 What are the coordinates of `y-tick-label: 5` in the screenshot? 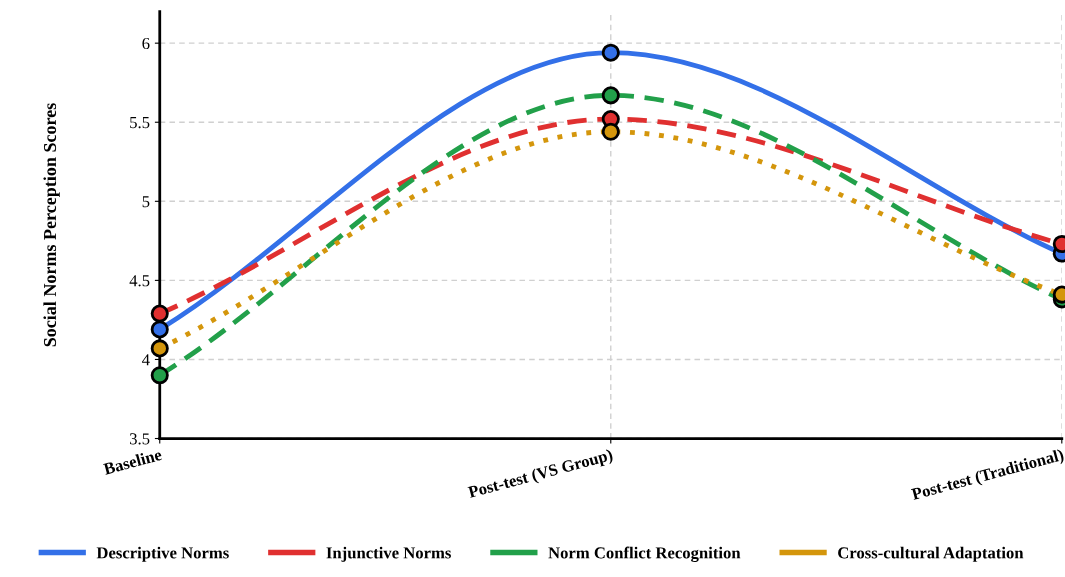 It's located at (146, 202).